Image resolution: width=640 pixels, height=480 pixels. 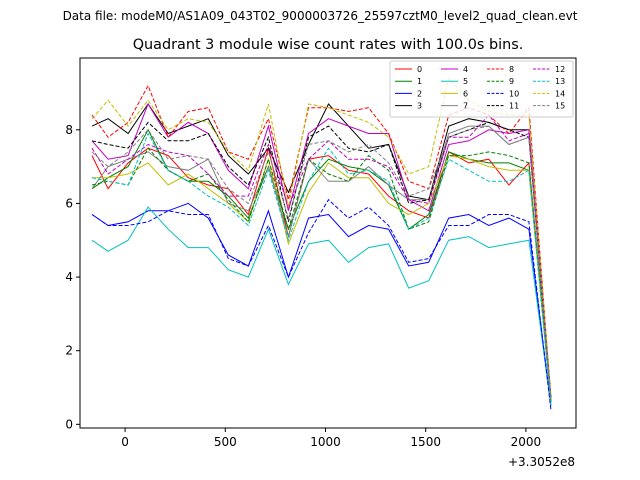 What do you see at coordinates (125, 442) in the screenshot?
I see `x-tick-label: 0` at bounding box center [125, 442].